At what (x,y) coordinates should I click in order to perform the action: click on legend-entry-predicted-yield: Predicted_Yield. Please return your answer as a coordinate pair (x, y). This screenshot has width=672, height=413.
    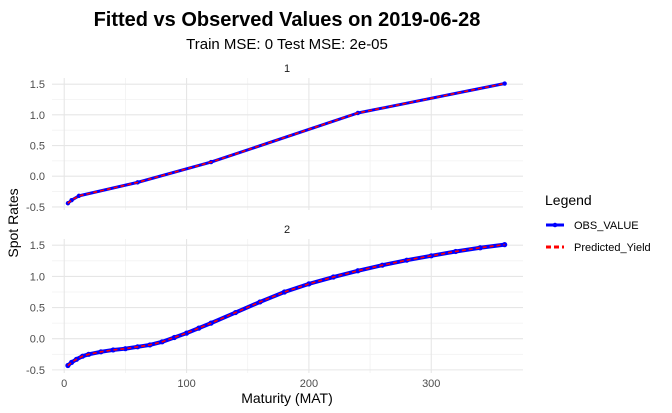
    Looking at the image, I should click on (598, 248).